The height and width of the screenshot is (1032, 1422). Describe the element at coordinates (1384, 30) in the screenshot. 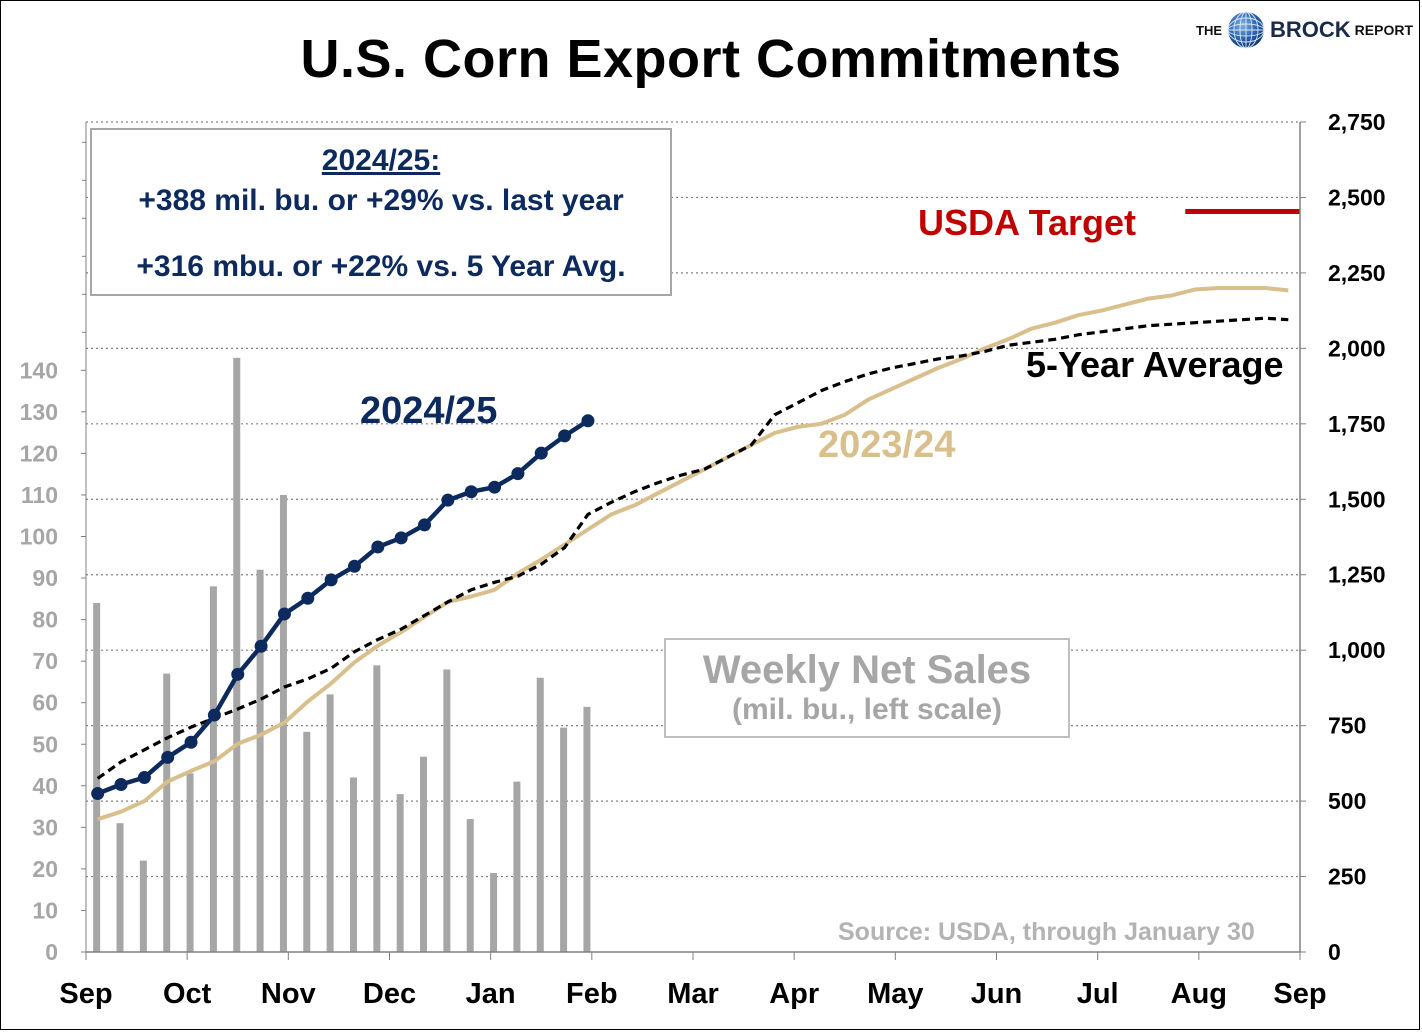

I see `logo-report: REPORT` at that location.